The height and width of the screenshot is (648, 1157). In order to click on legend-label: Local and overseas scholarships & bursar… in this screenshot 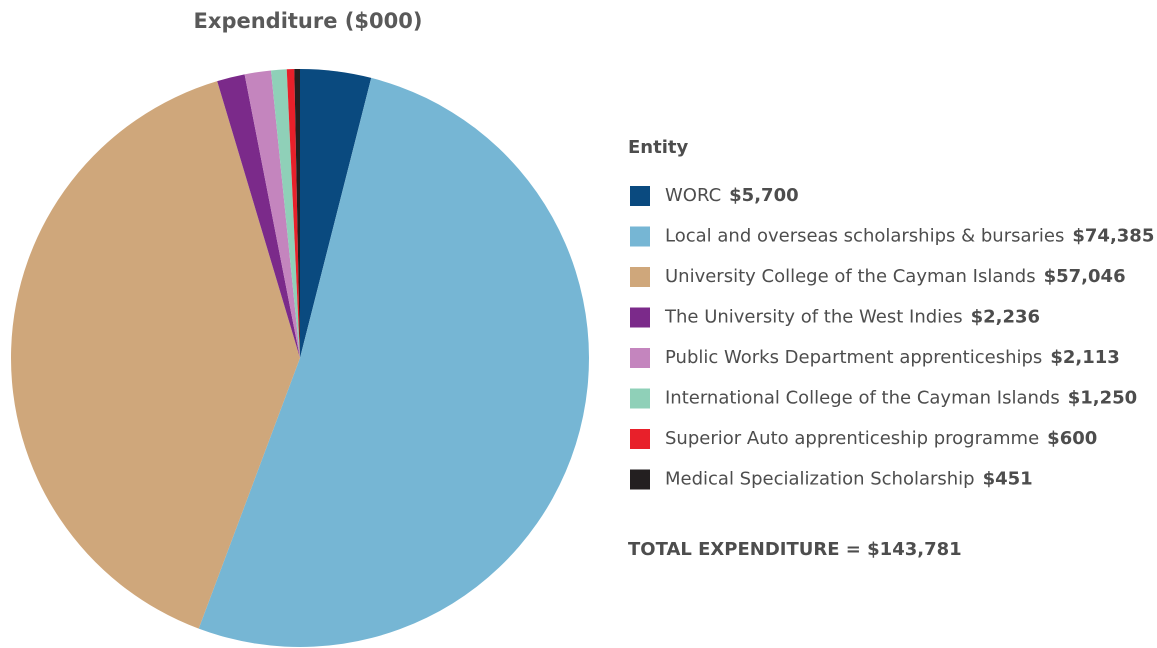, I will do `click(864, 236)`.